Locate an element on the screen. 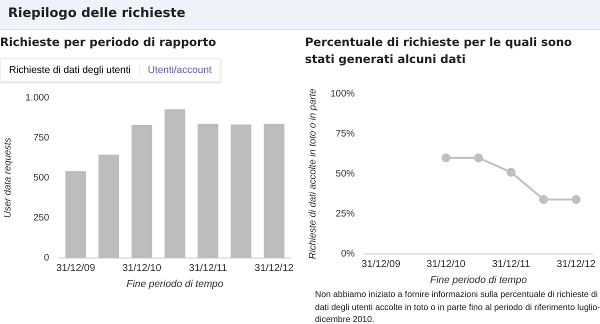 This screenshot has width=600, height=324. y-tick-label: 100% is located at coordinates (343, 94).